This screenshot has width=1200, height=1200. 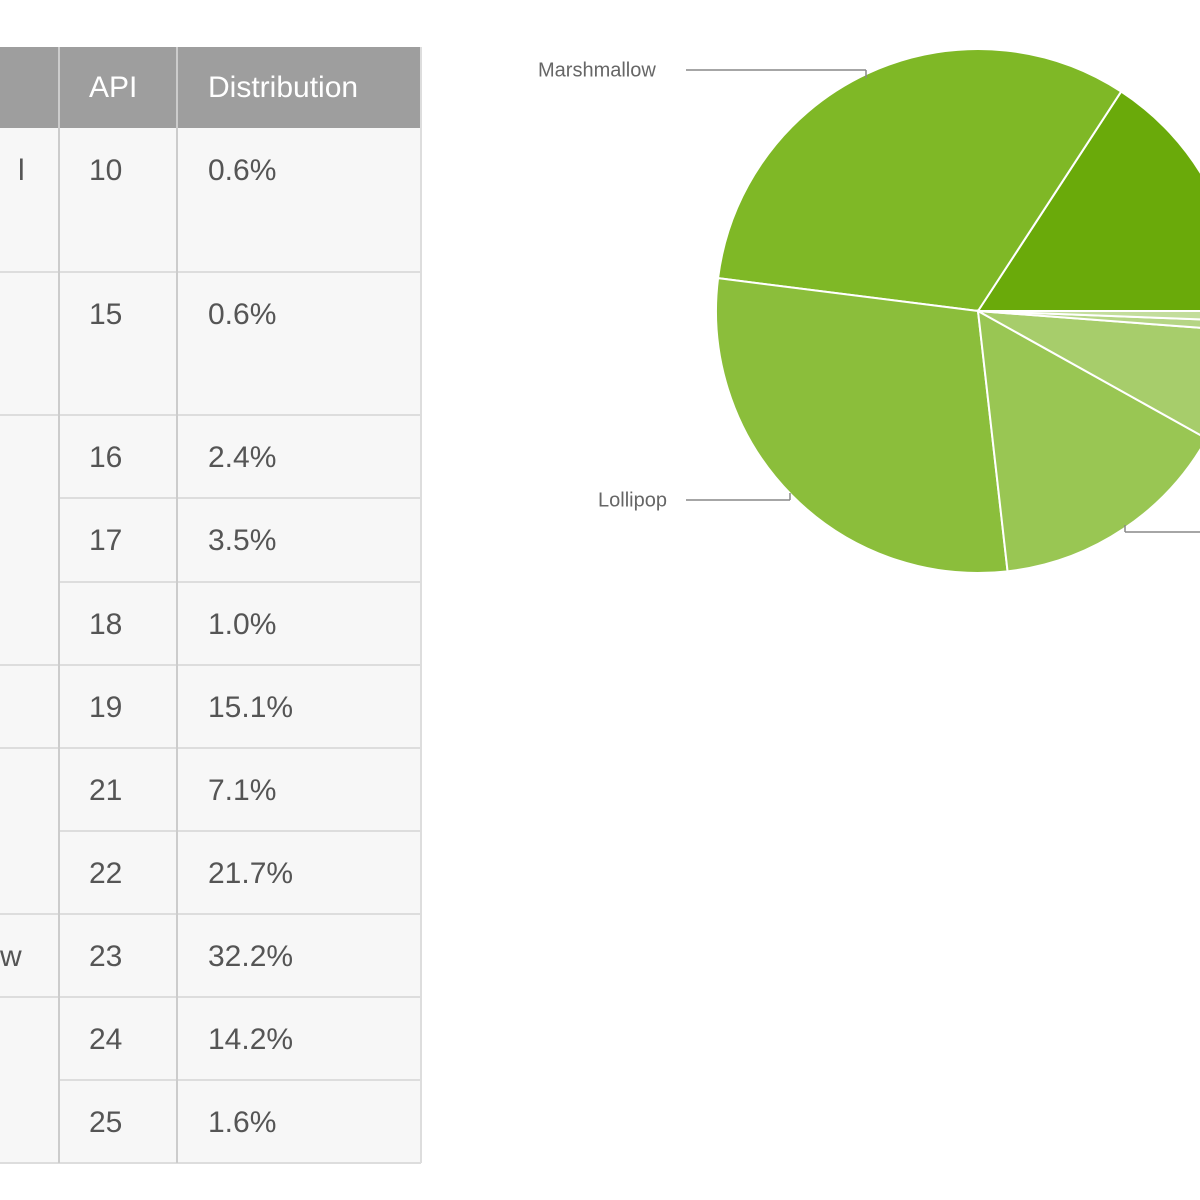 What do you see at coordinates (105, 457) in the screenshot?
I see `table-cell: 16` at bounding box center [105, 457].